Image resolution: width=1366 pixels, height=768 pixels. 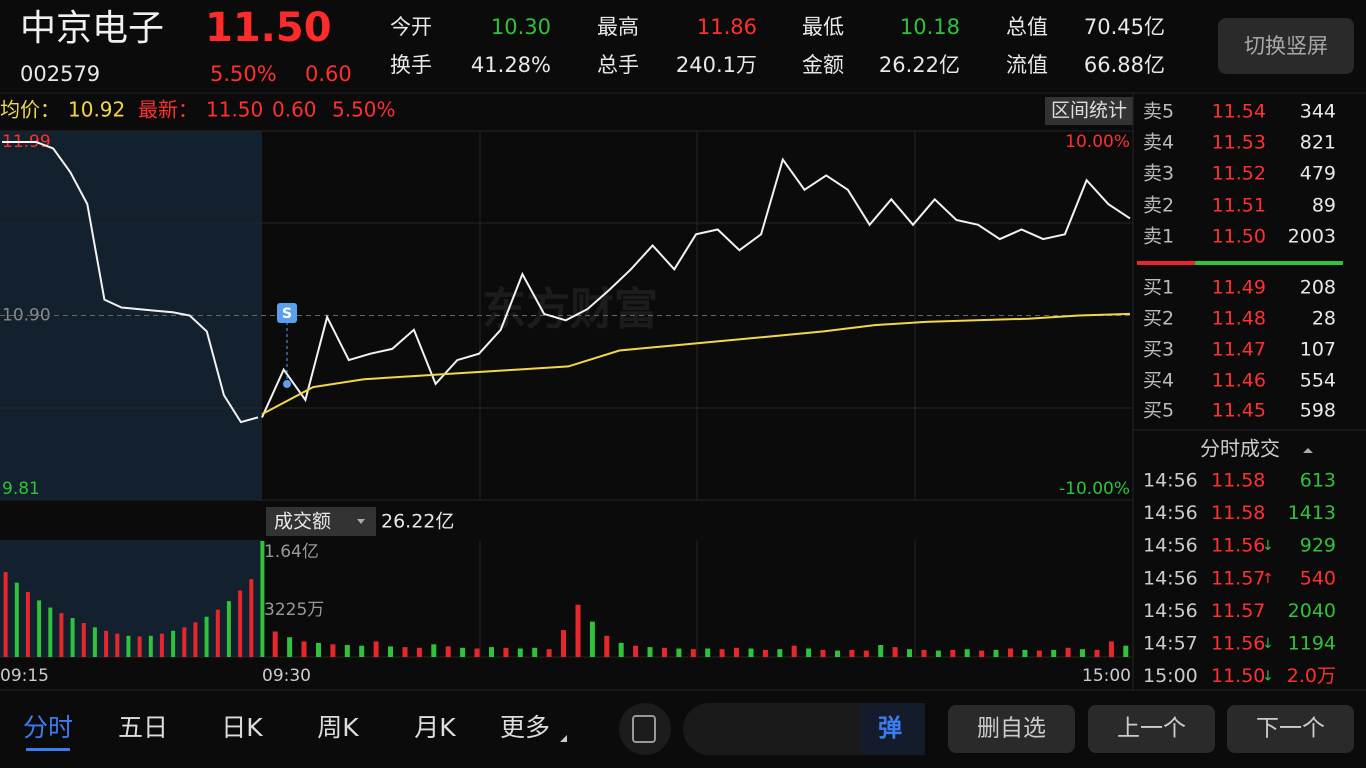 What do you see at coordinates (1318, 112) in the screenshot?
I see `book-volume: 344` at bounding box center [1318, 112].